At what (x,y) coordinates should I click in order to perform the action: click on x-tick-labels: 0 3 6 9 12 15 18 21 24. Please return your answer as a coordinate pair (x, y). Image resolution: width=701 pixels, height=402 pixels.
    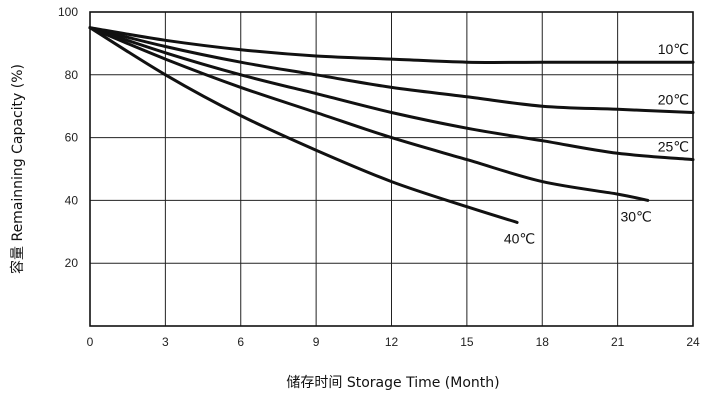
    Looking at the image, I should click on (393, 342).